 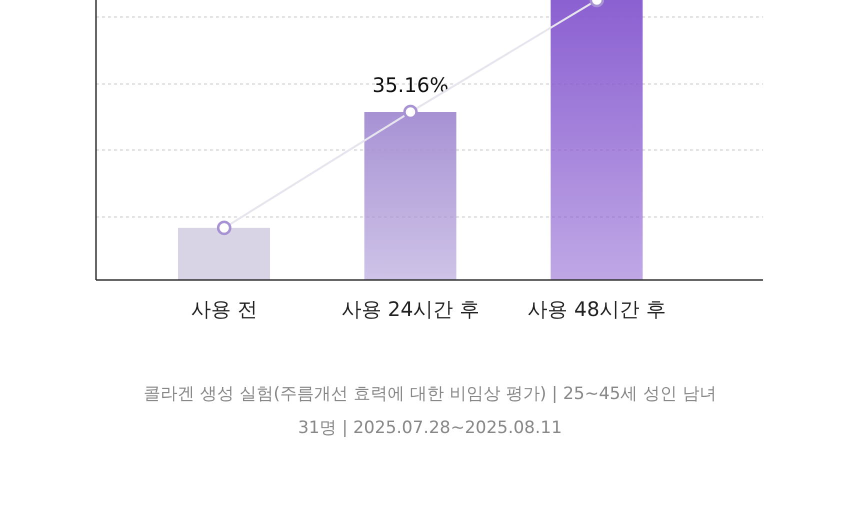 What do you see at coordinates (410, 85) in the screenshot?
I see `annotation: 35.16%` at bounding box center [410, 85].